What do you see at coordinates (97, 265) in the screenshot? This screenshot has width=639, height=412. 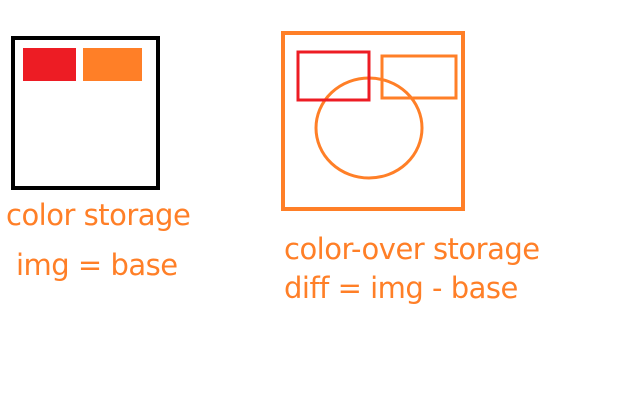 I see `color-storage-formula: img = base` at bounding box center [97, 265].